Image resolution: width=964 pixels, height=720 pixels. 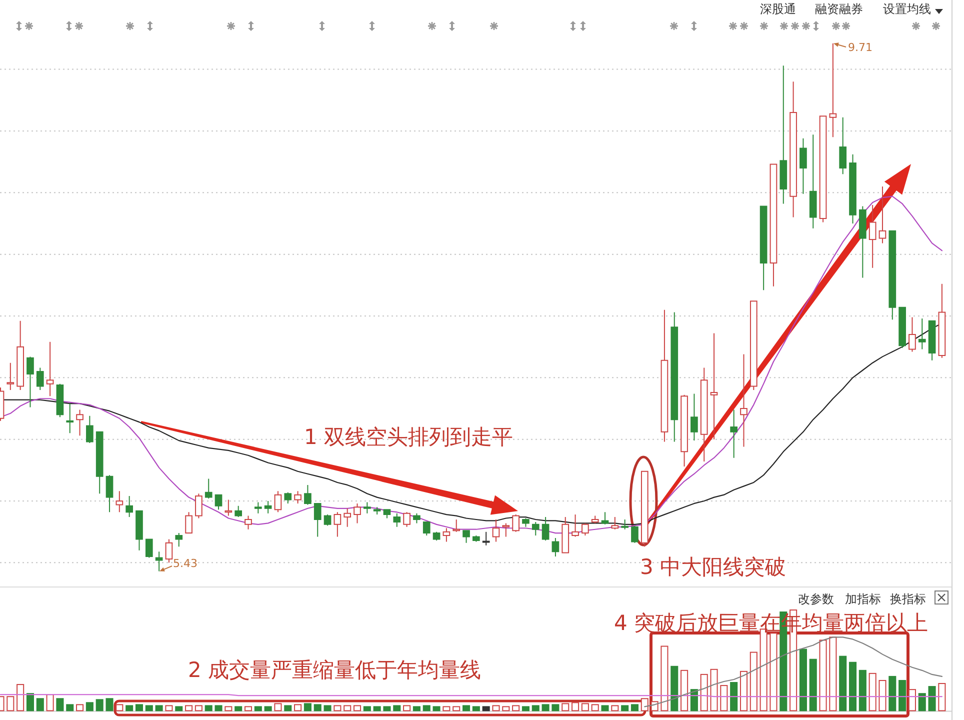 What do you see at coordinates (335, 670) in the screenshot?
I see `annotation: 2 成交量严重缩量低于年均量线` at bounding box center [335, 670].